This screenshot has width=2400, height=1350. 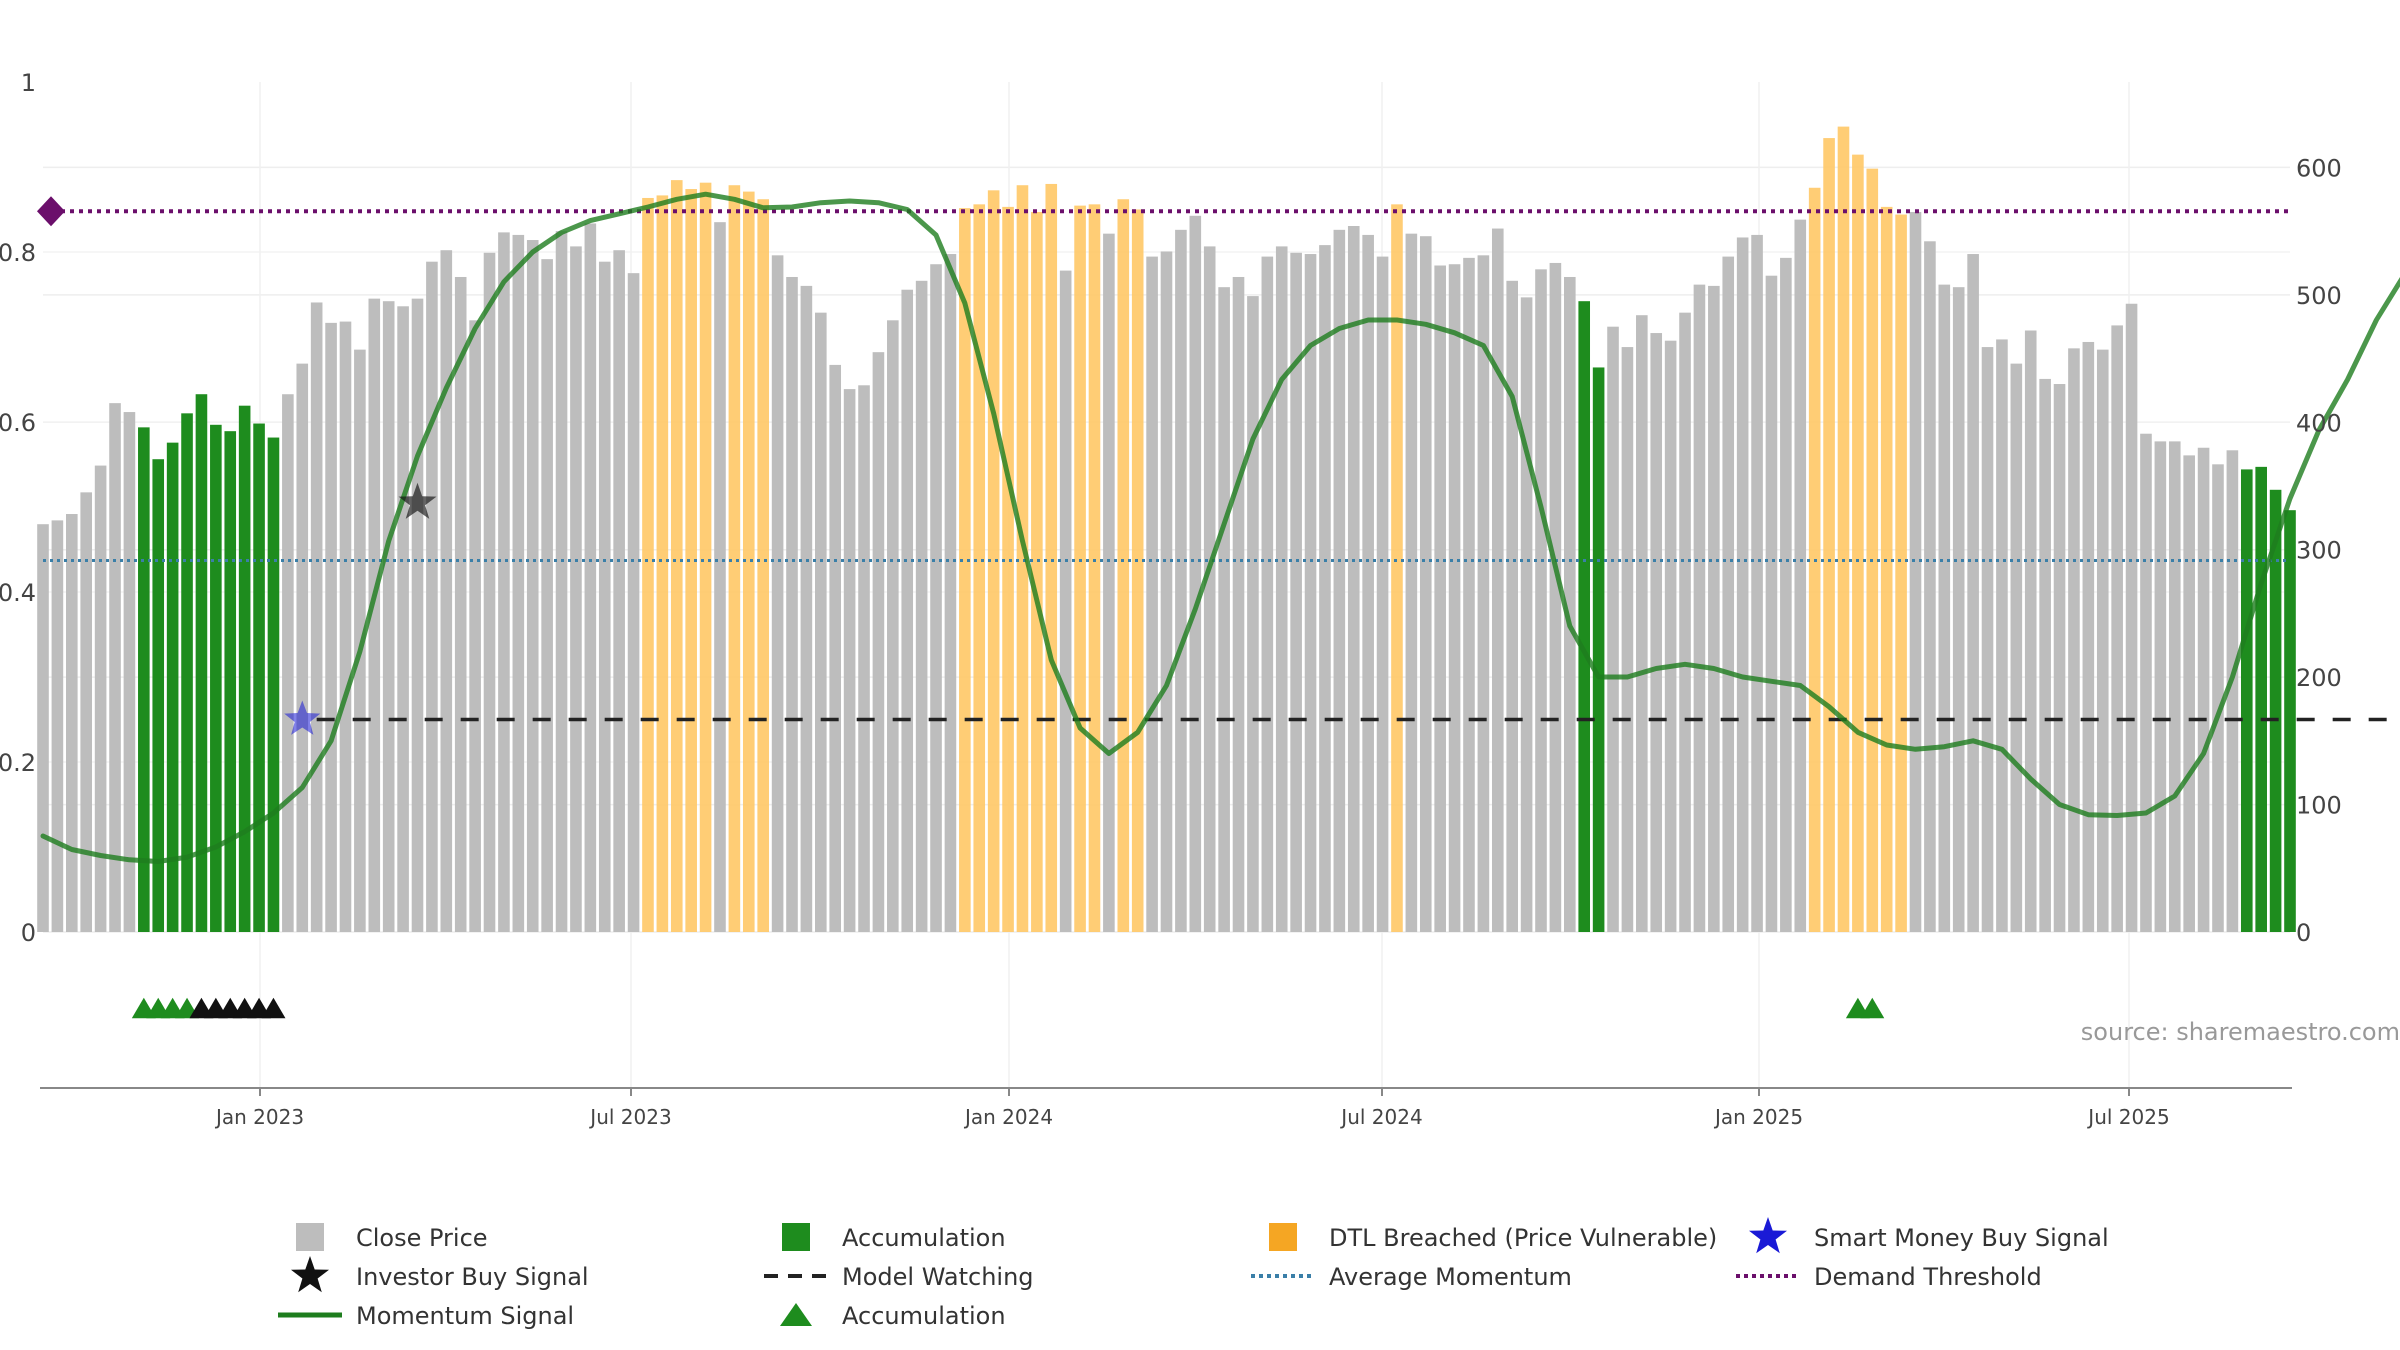 I want to click on left-axis-tick: 0, so click(x=28, y=933).